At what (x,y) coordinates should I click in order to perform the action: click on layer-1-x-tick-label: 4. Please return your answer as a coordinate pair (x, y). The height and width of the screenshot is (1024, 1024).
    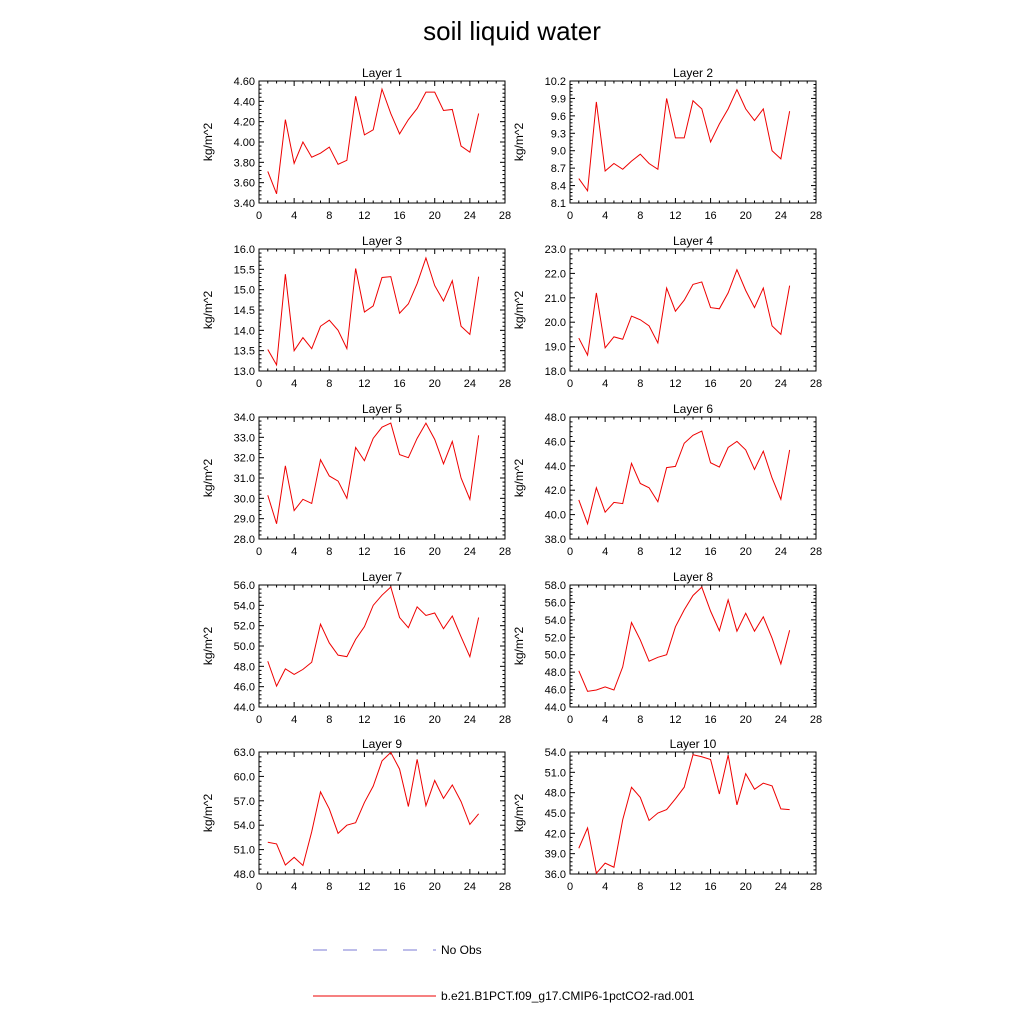
    Looking at the image, I should click on (294, 216).